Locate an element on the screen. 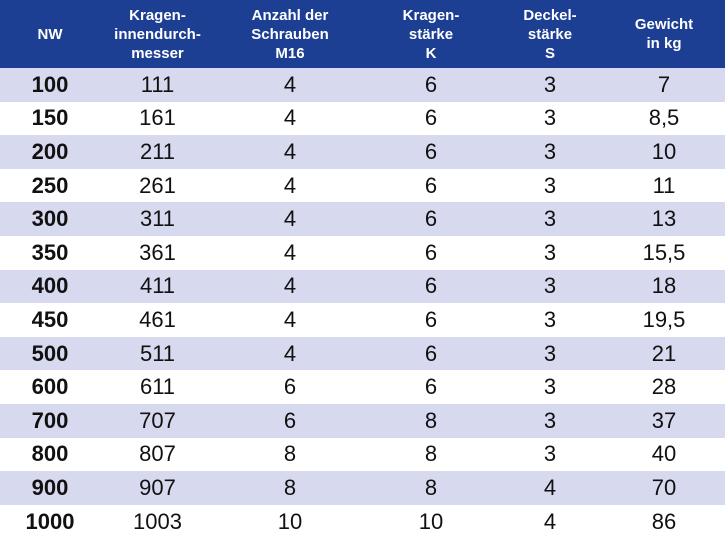 The height and width of the screenshot is (538, 725). table-row: 400 411 4 6 3 18 is located at coordinates (362, 286).